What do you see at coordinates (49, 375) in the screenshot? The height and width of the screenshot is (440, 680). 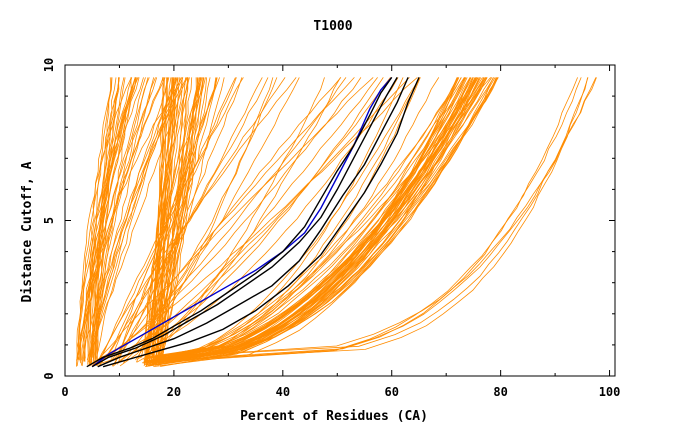 I see `y-tick-label: 0` at bounding box center [49, 375].